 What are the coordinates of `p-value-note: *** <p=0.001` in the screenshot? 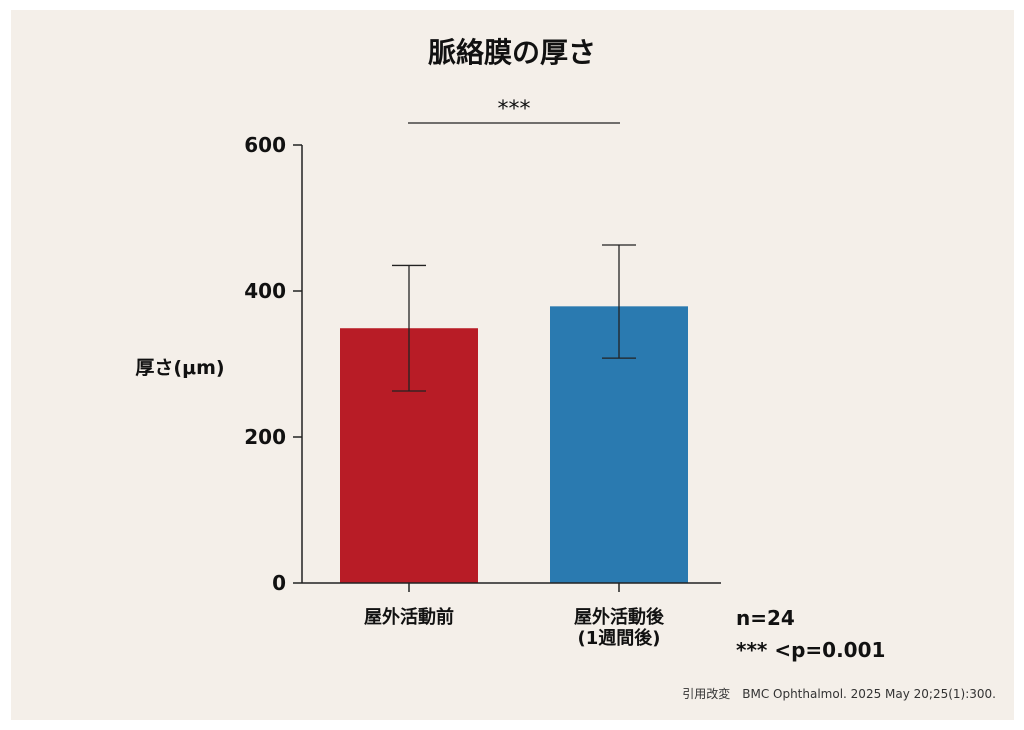 It's located at (810, 650).